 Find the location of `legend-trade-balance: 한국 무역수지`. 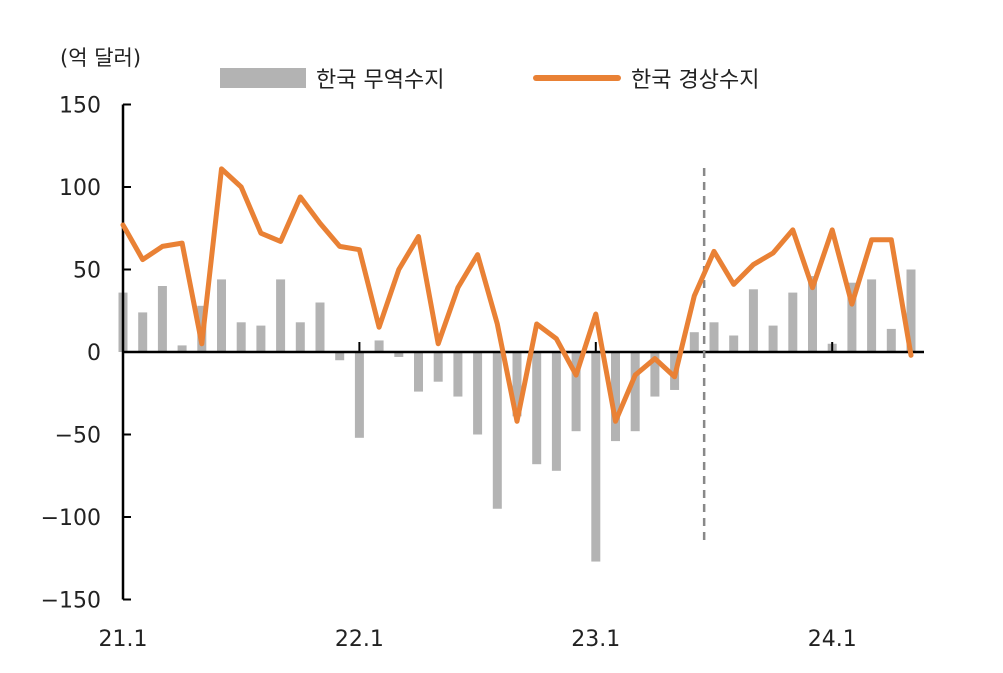

legend-trade-balance: 한국 무역수지 is located at coordinates (332, 78).